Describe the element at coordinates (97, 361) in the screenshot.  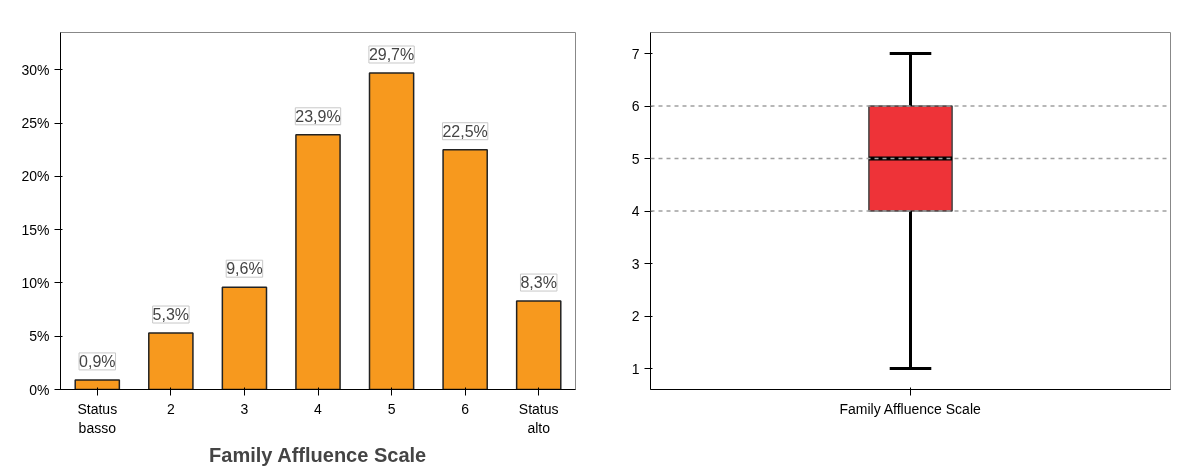
I see `data-label: 0,9%` at that location.